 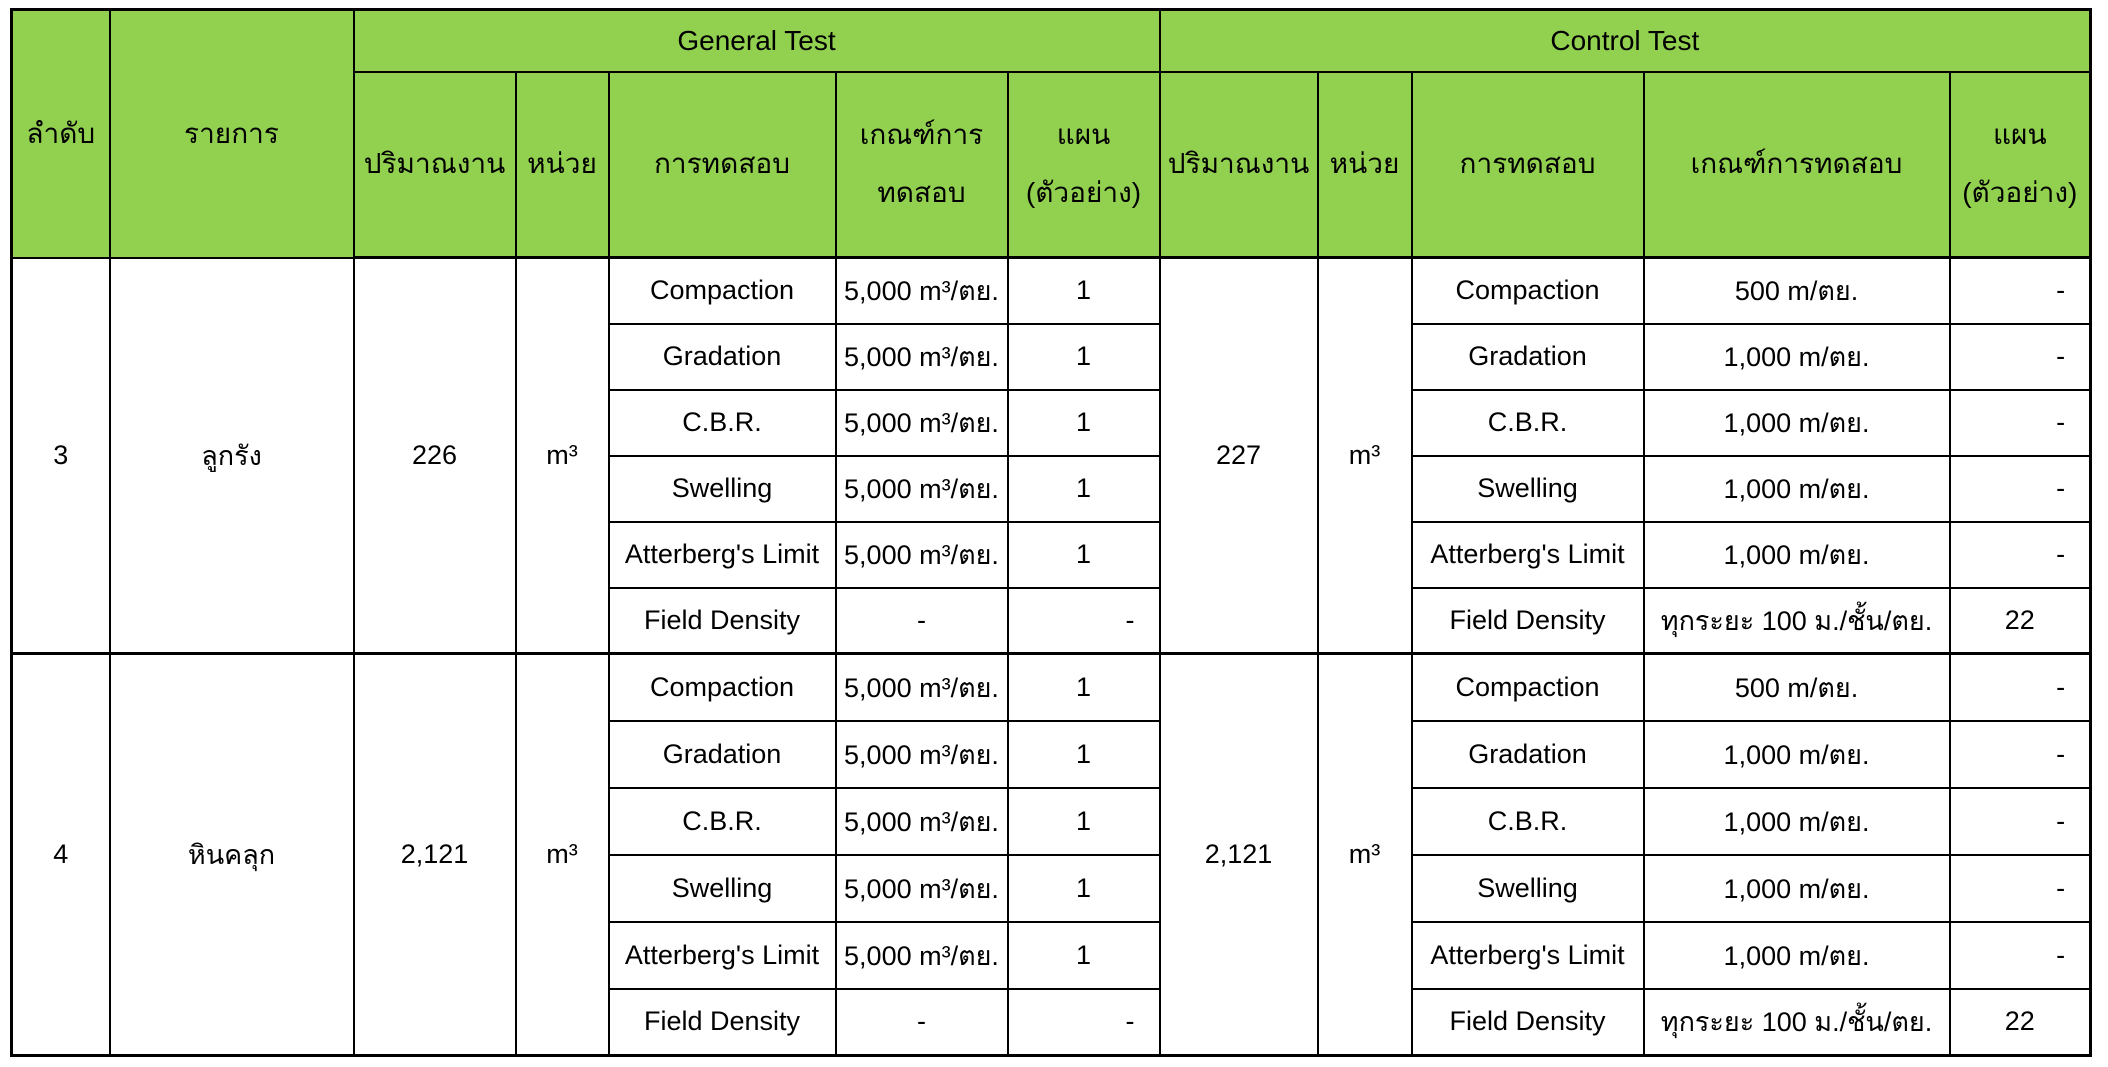 I want to click on header-control-plan-line2: (ตัวอย่าง), so click(x=2020, y=193).